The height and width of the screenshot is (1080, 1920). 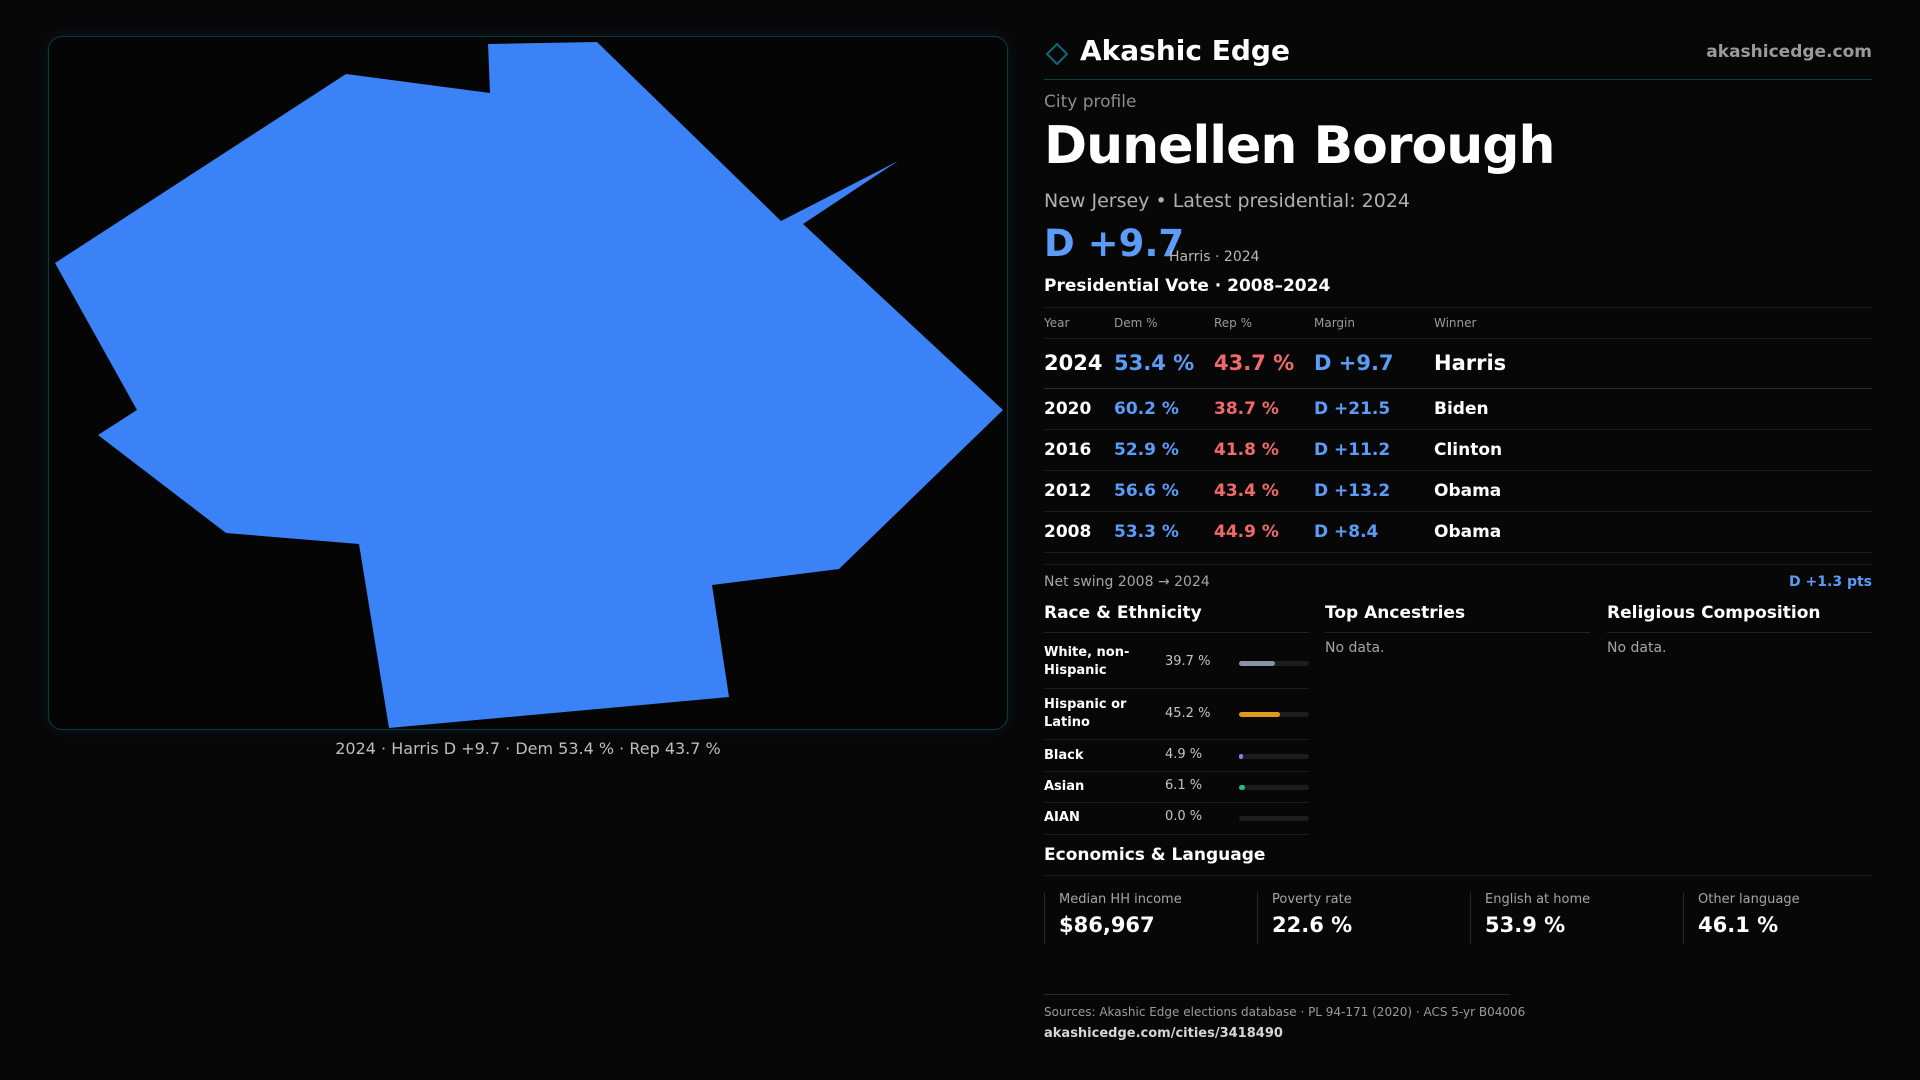 I want to click on page-kicker: City profile, so click(x=1090, y=102).